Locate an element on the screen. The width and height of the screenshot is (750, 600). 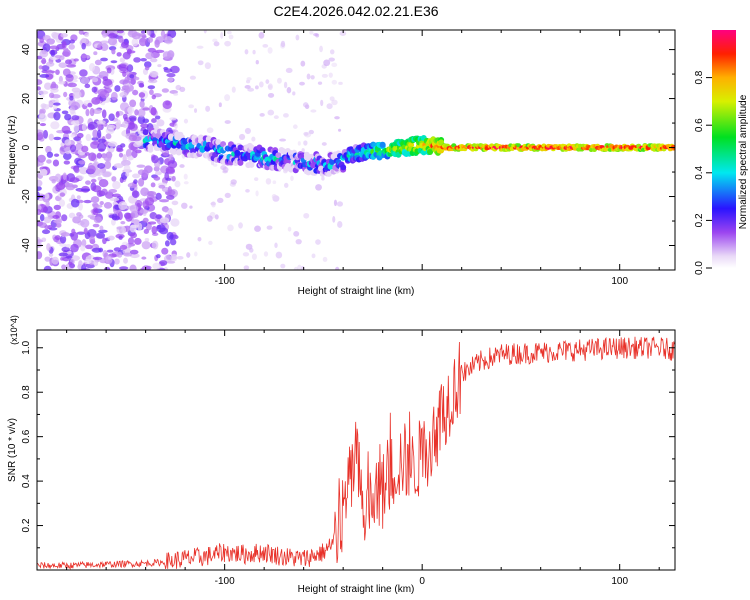
y-tick-label: -40 is located at coordinates (26, 245).